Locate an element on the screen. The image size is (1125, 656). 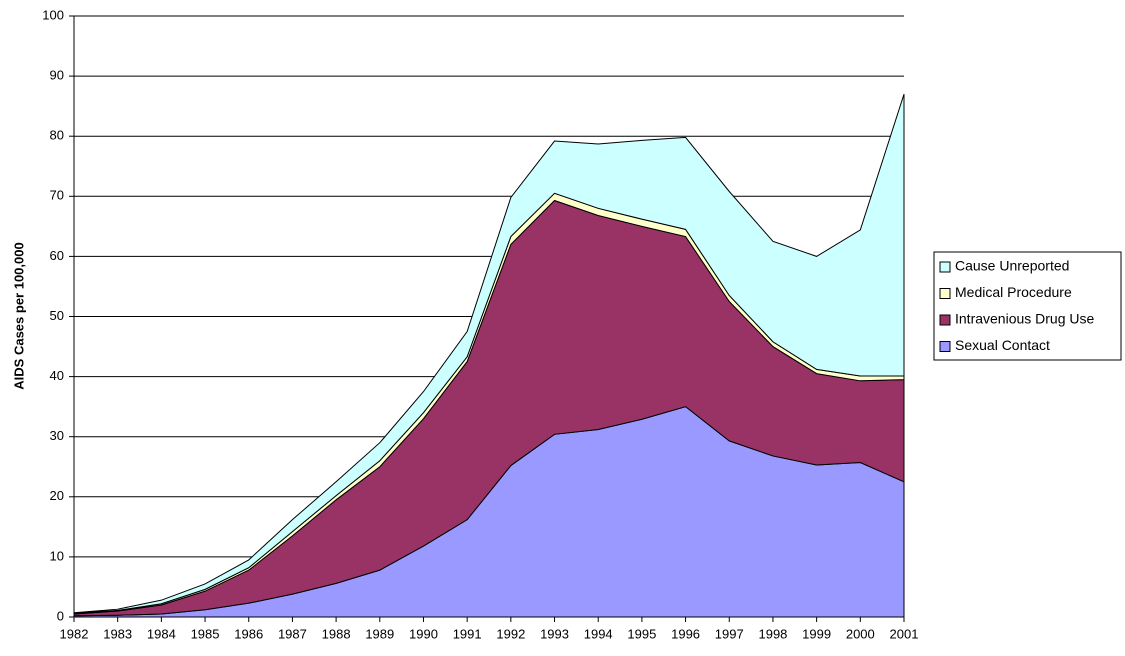
x-tick-label: 1989 is located at coordinates (379, 633).